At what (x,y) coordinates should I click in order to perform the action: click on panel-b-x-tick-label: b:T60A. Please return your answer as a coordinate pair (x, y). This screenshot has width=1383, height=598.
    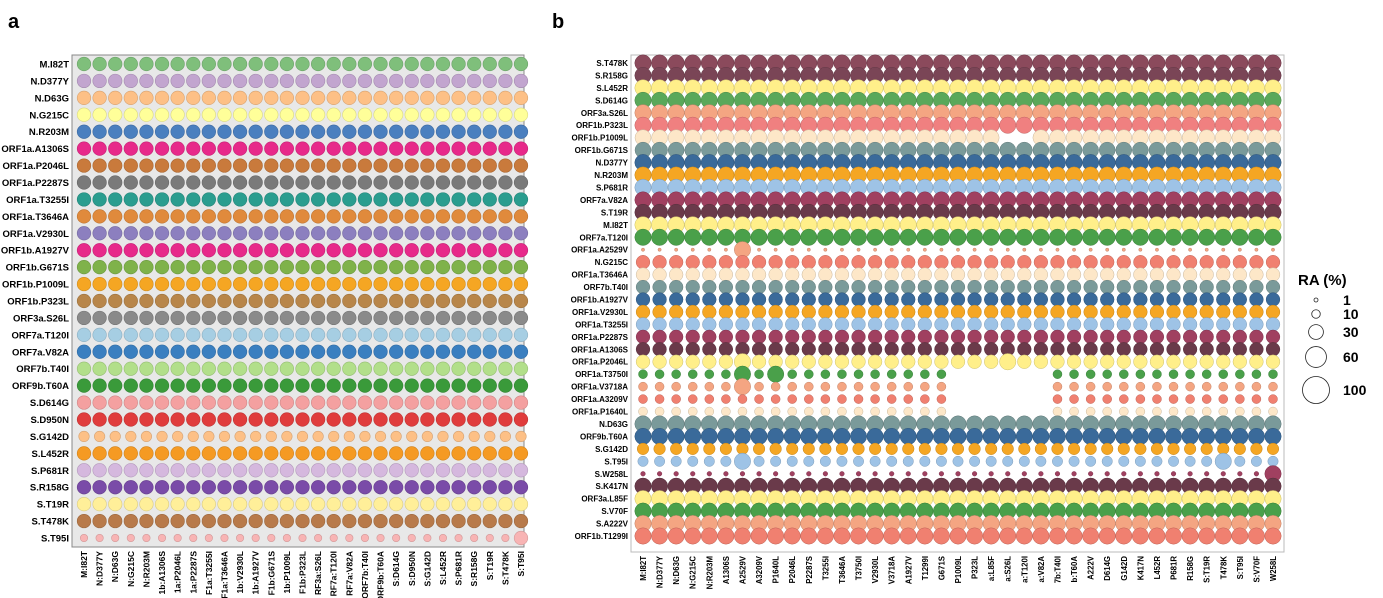
    Looking at the image, I should click on (1074, 569).